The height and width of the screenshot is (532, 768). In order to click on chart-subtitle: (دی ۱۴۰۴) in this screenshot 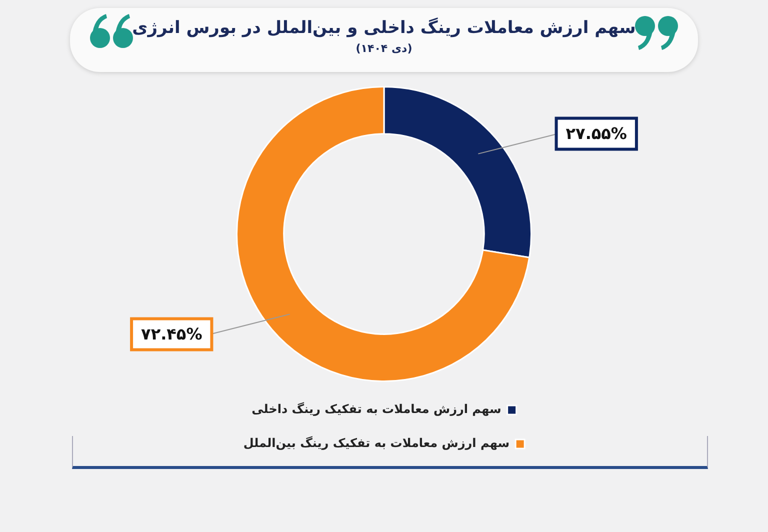, I will do `click(384, 48)`.